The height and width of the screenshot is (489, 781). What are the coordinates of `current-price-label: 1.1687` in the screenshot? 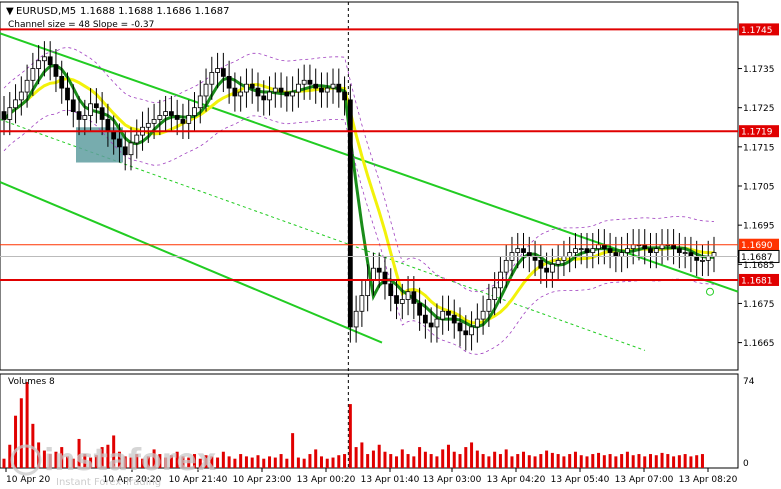 It's located at (757, 258).